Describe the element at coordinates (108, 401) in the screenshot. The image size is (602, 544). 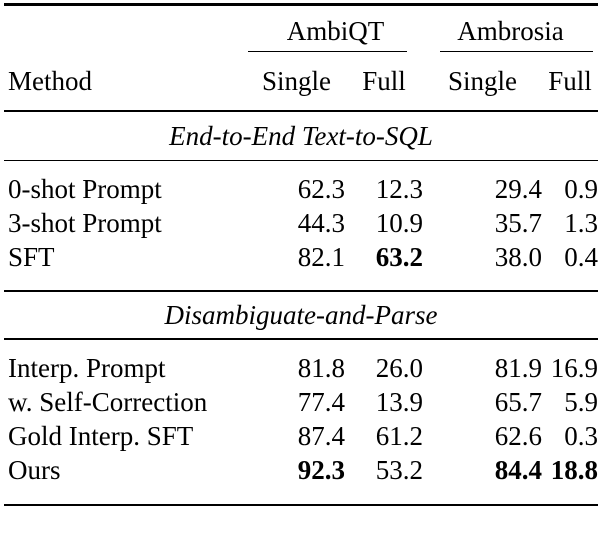
I see `method-cell: w. Self-Correction` at that location.